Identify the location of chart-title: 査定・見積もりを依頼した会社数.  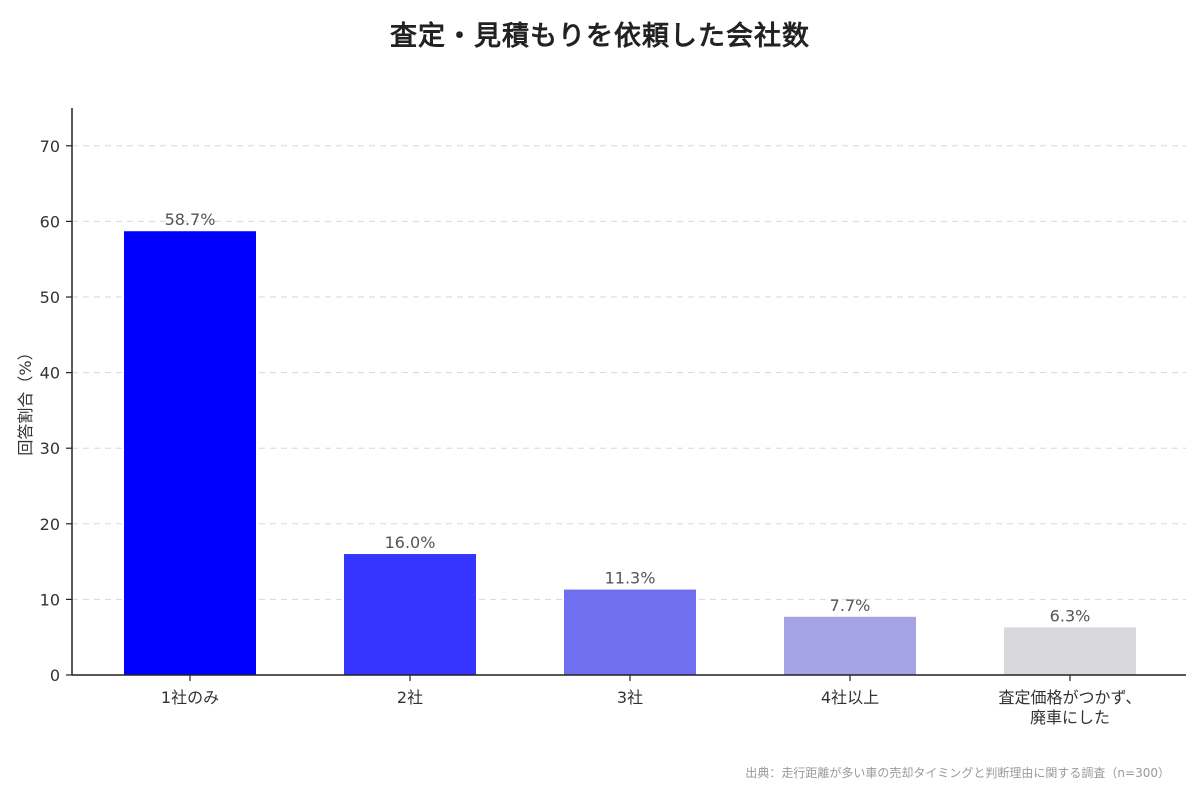
(600, 36).